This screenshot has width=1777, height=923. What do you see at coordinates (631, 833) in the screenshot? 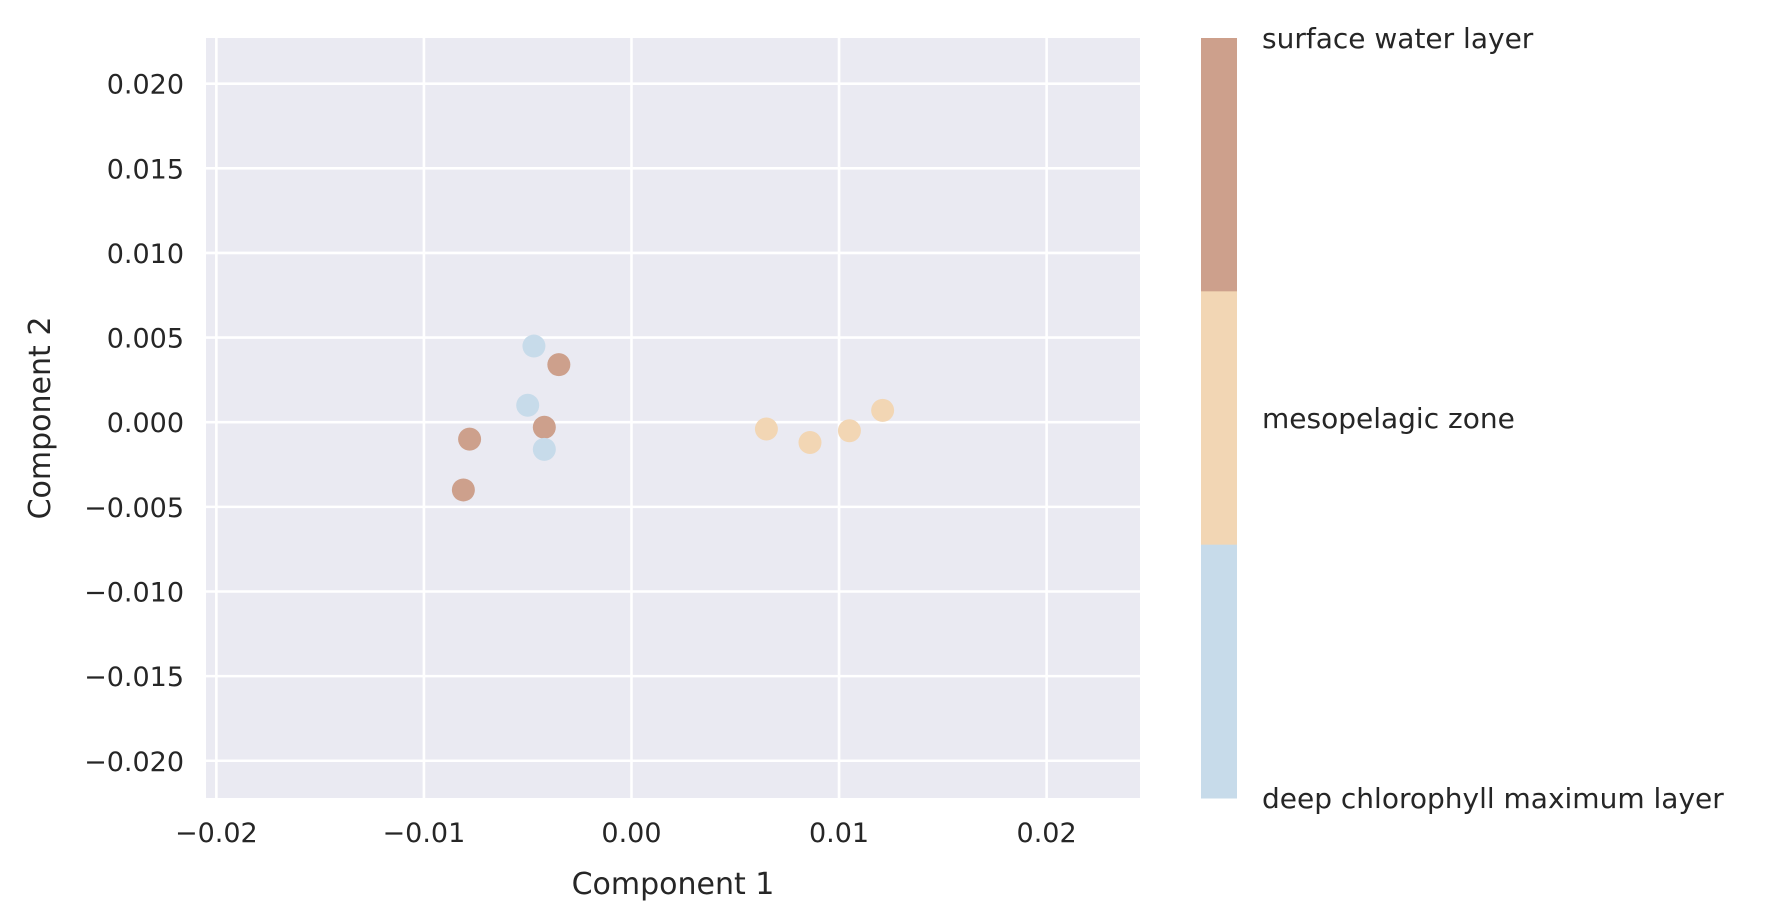
I see `x-tick-label: 0.00` at bounding box center [631, 833].